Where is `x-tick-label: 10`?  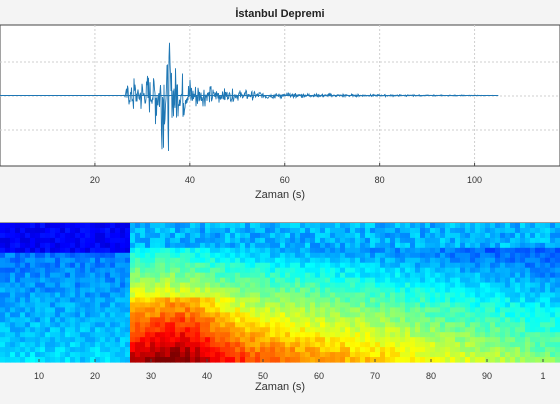
x-tick-label: 10 is located at coordinates (39, 376).